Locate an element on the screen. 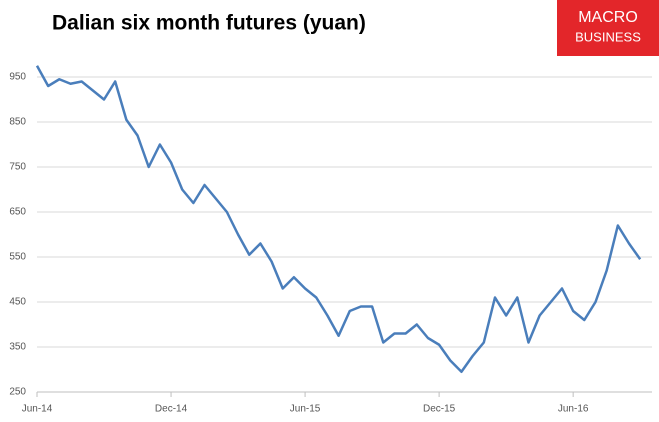  x-tick-label: Jun-16 is located at coordinates (573, 409).